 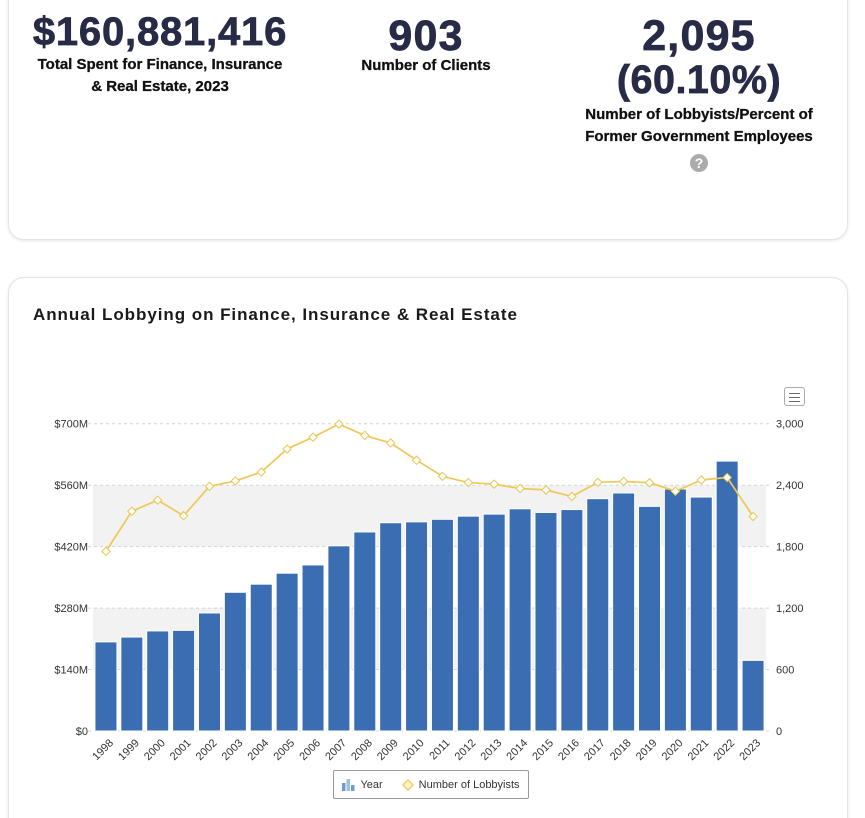 I want to click on svg-text: 1,200, so click(x=790, y=609).